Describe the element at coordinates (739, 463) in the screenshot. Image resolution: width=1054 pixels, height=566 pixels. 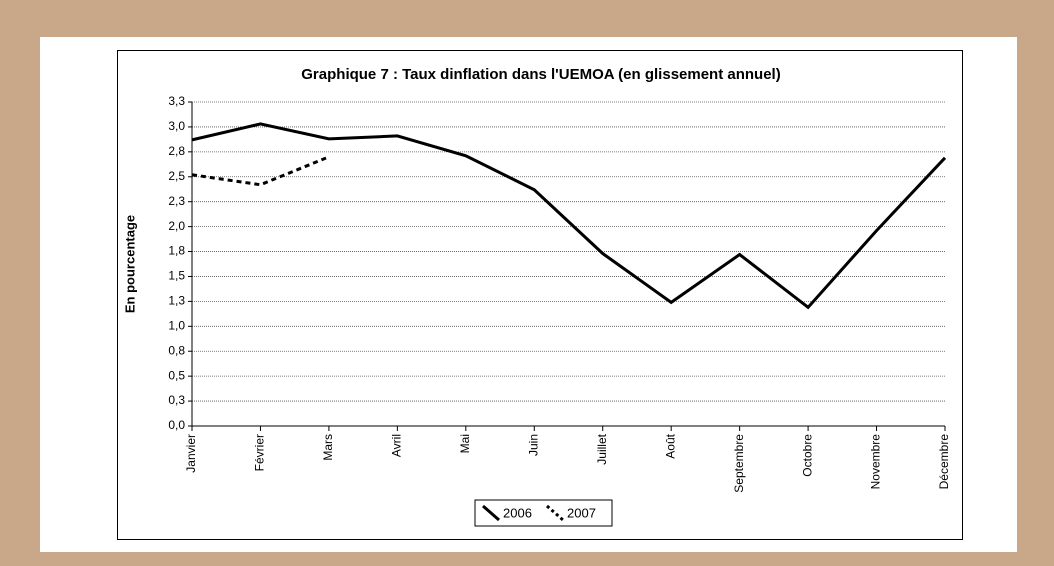
I see `x-tick-label: Septembre` at that location.